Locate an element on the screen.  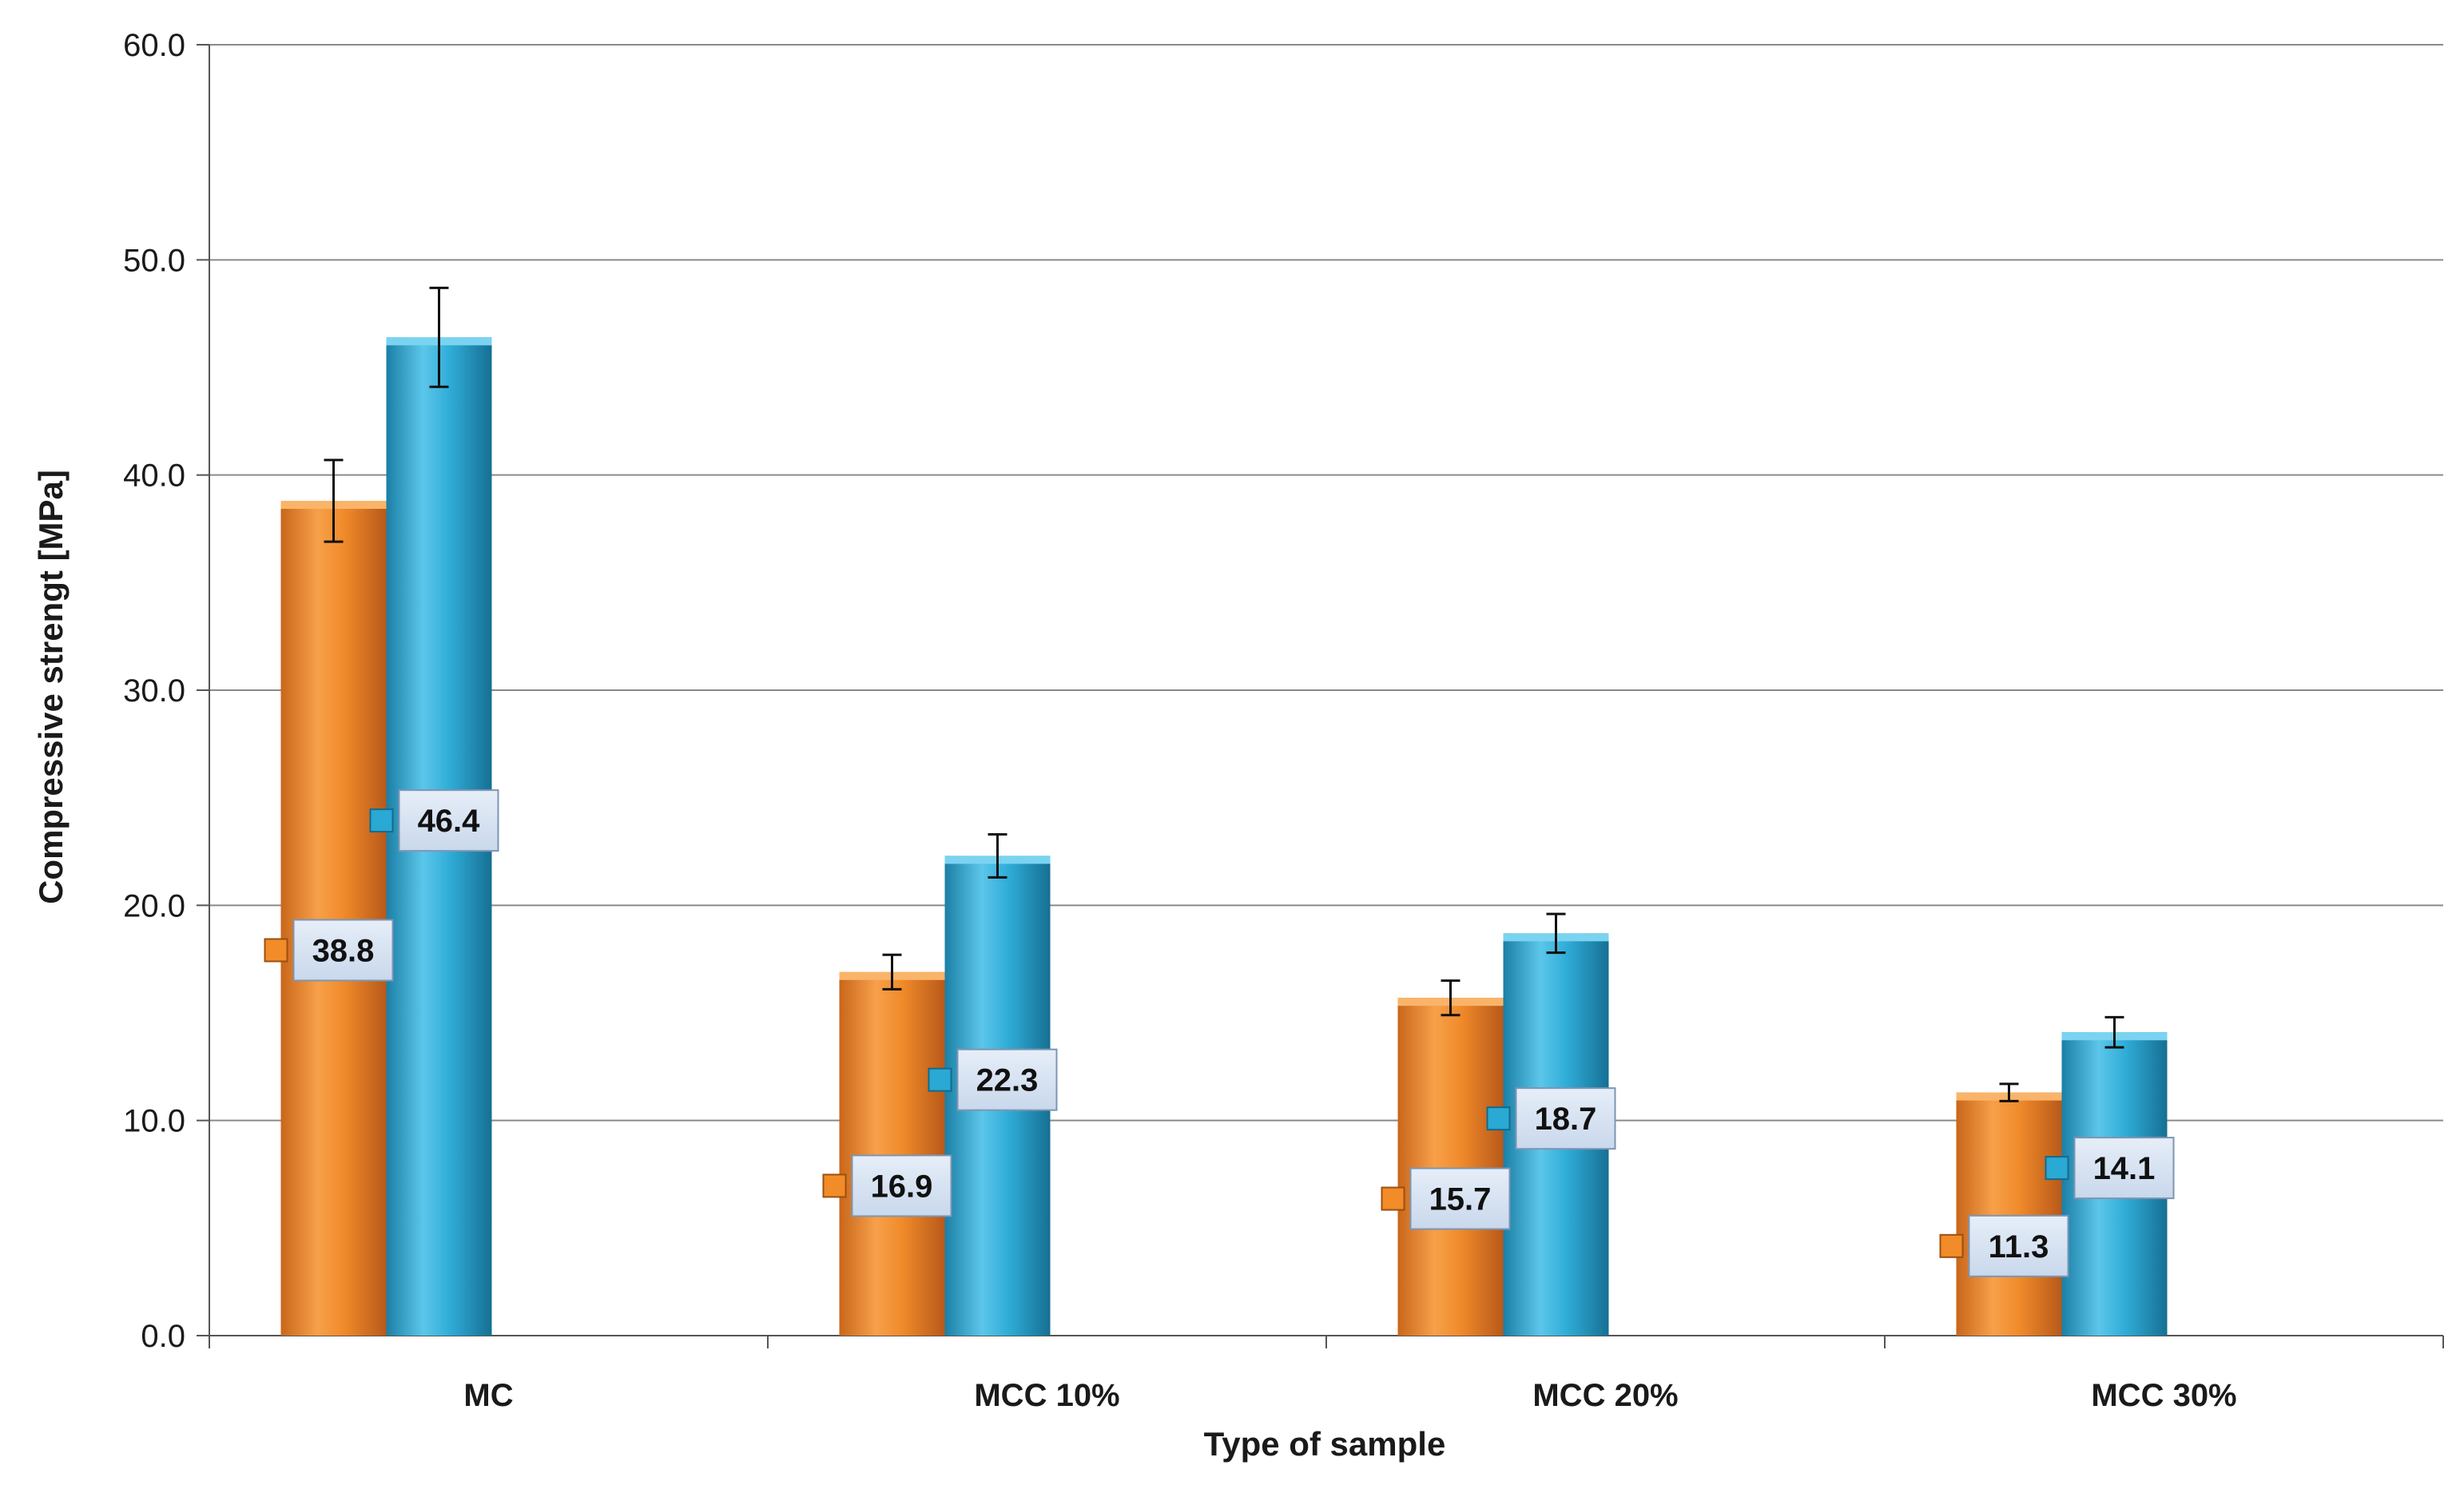
data-label-series-1-4: 11.3 is located at coordinates (2004, 1245).